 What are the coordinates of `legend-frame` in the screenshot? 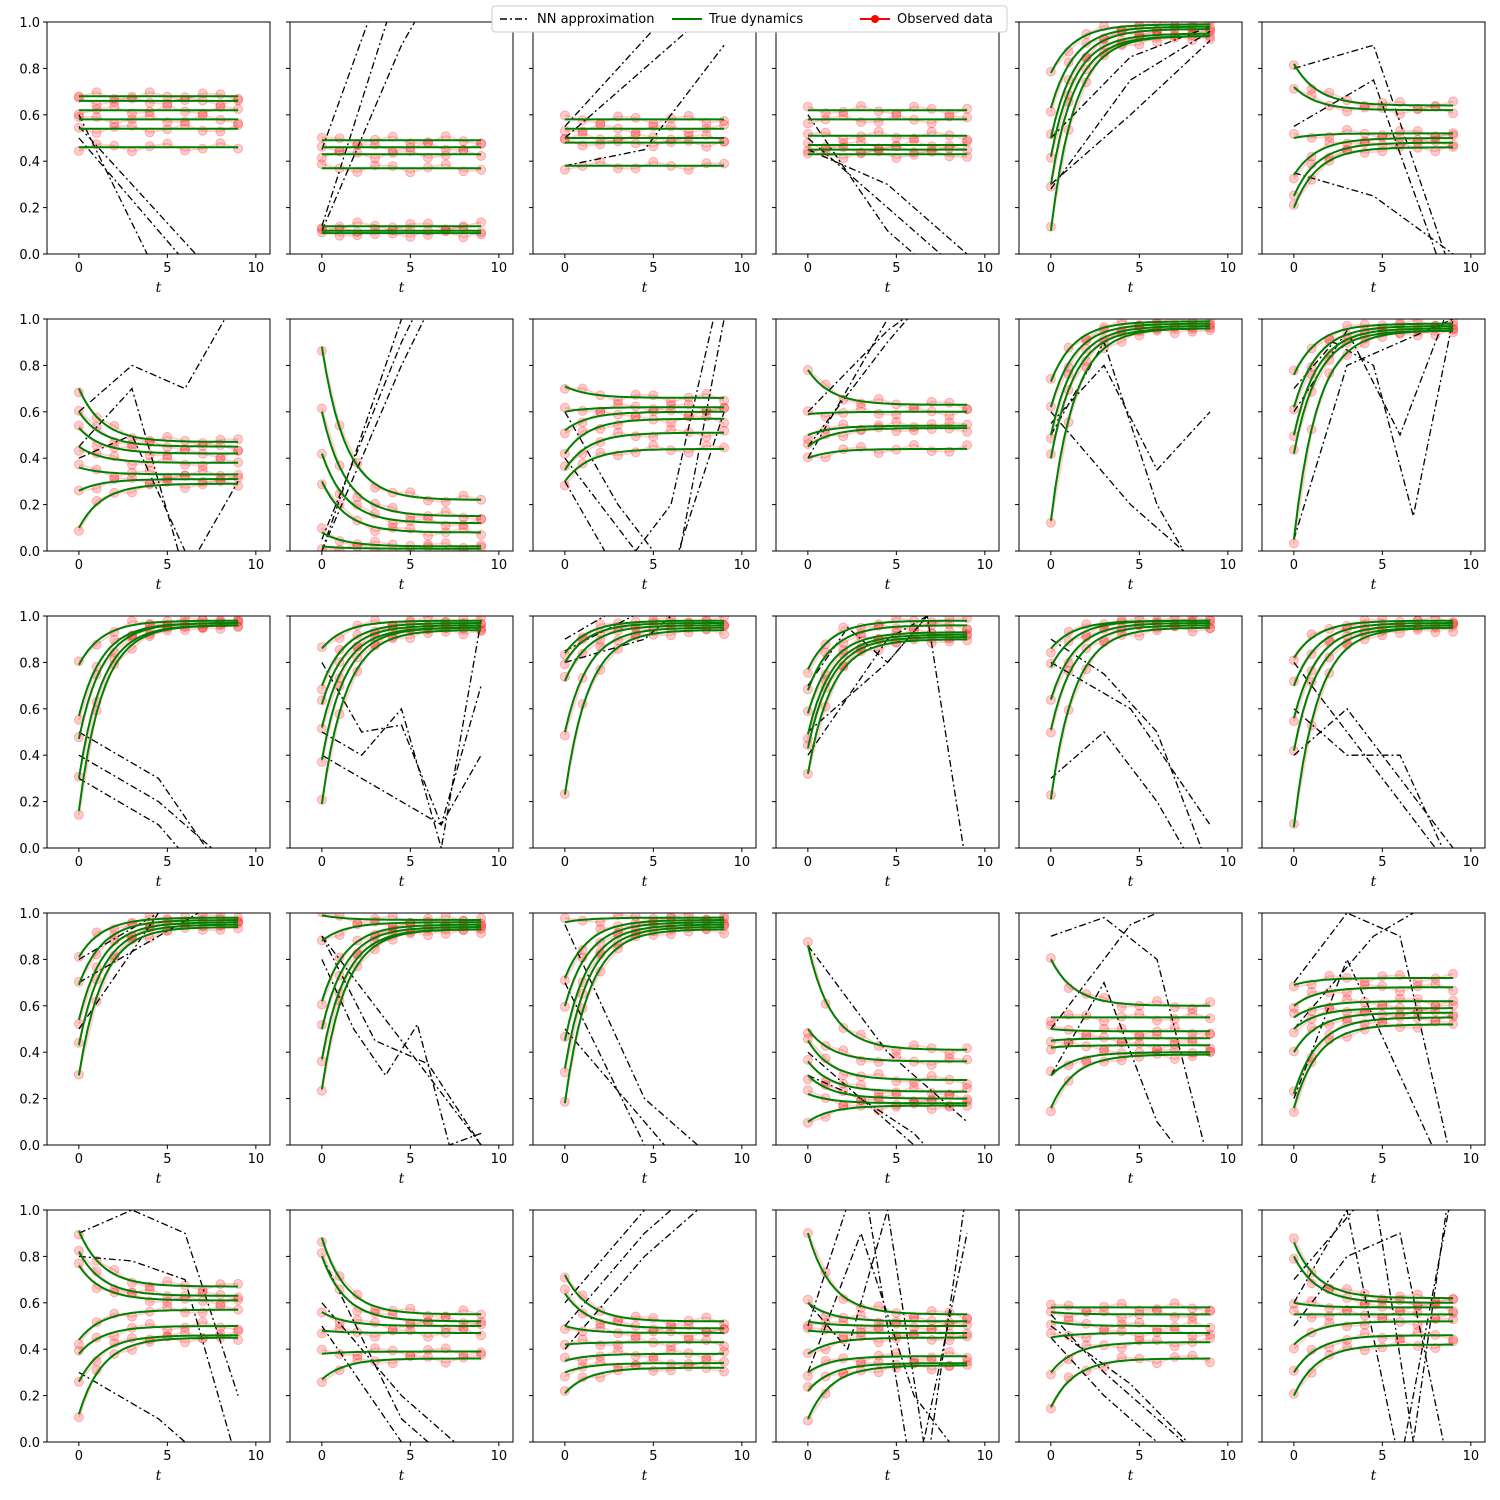 It's located at (749, 19).